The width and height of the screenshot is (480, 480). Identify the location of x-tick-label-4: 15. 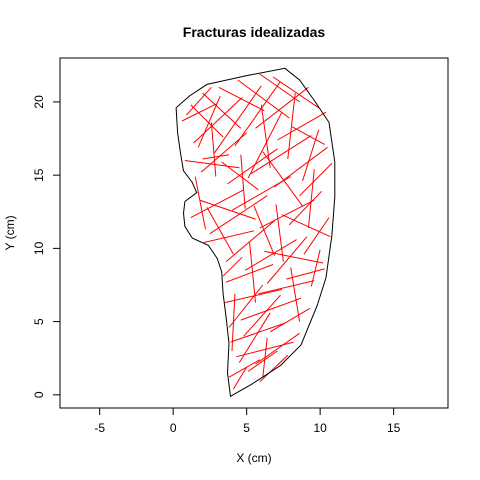
(394, 428).